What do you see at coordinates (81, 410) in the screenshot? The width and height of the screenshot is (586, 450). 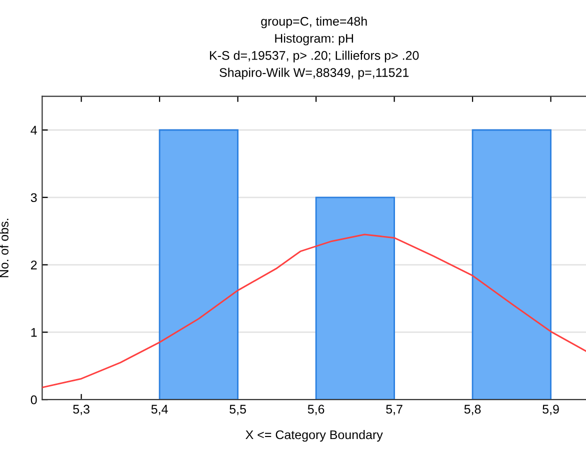 I see `x-tick-label: 5,3` at bounding box center [81, 410].